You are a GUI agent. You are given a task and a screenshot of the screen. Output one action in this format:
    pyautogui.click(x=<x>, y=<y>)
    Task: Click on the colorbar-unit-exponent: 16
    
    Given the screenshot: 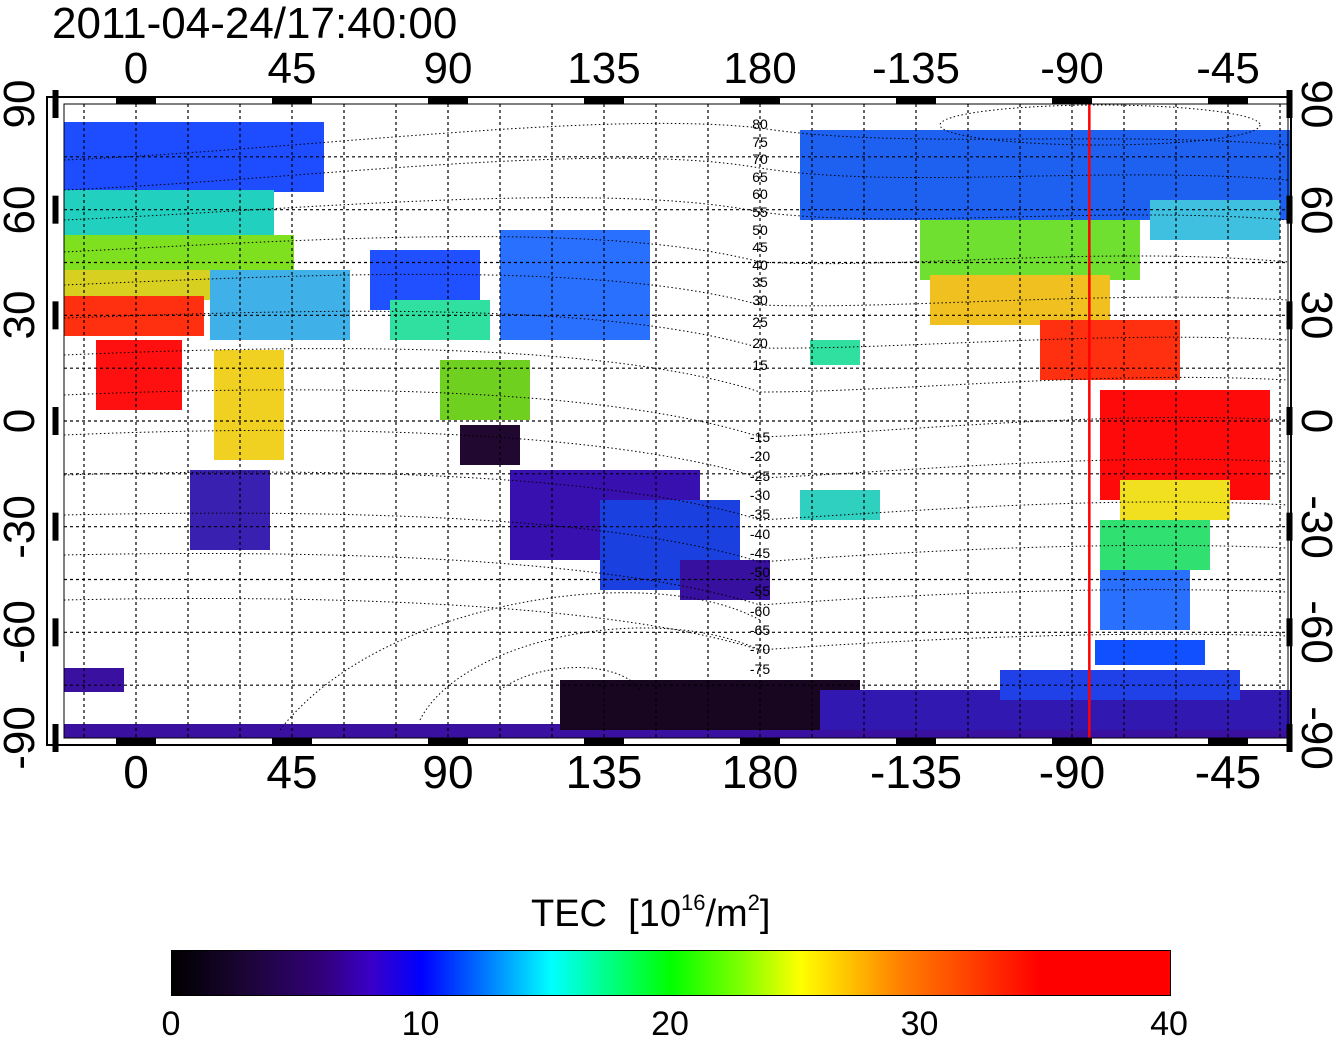 What is the action you would take?
    pyautogui.click(x=693, y=902)
    